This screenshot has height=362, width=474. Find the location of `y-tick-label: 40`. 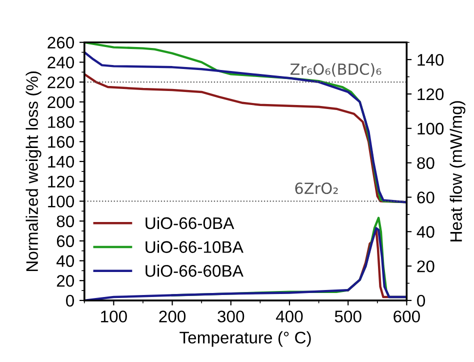

y-tick-label: 40 is located at coordinates (65, 261).